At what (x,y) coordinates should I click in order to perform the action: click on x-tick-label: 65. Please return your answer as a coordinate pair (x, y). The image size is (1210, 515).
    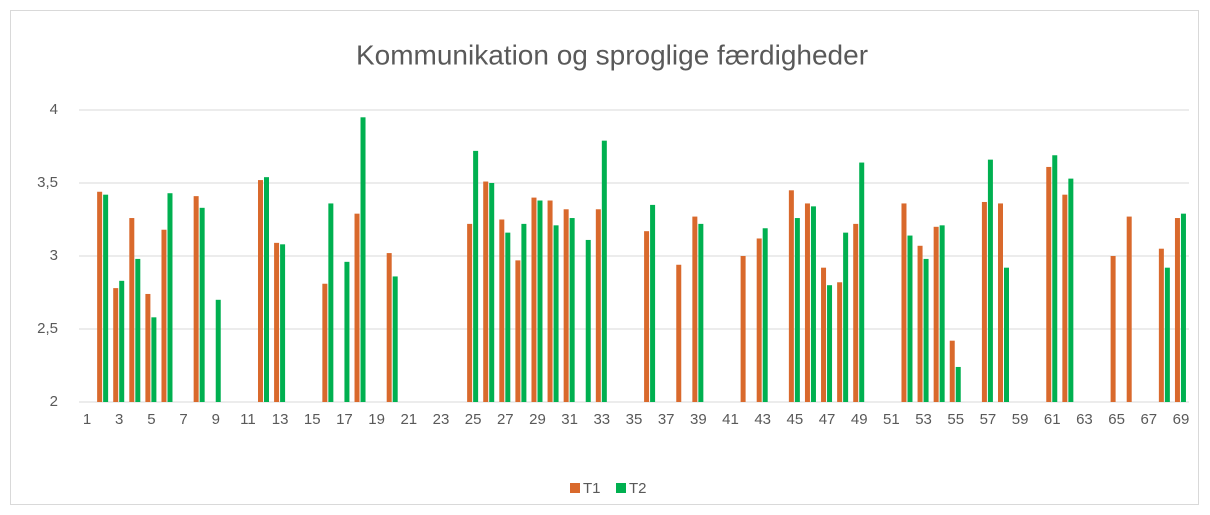
    Looking at the image, I should click on (1116, 419).